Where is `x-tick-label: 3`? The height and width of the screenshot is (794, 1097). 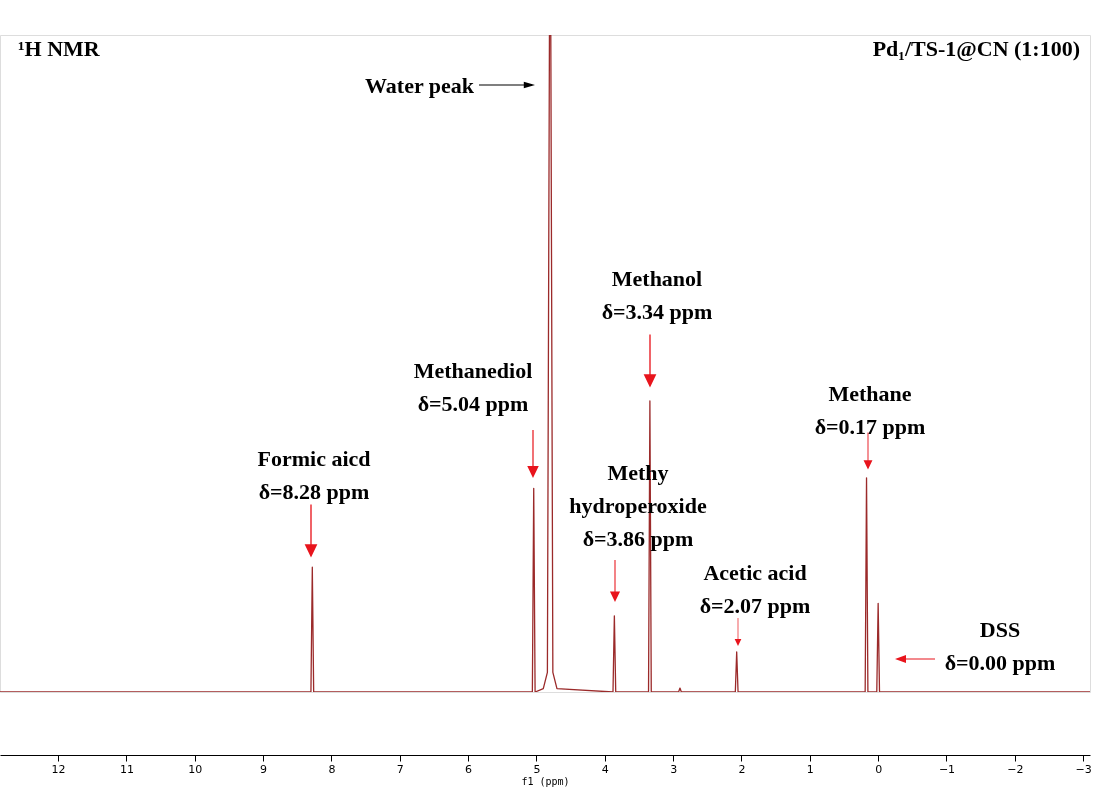 x-tick-label: 3 is located at coordinates (674, 769).